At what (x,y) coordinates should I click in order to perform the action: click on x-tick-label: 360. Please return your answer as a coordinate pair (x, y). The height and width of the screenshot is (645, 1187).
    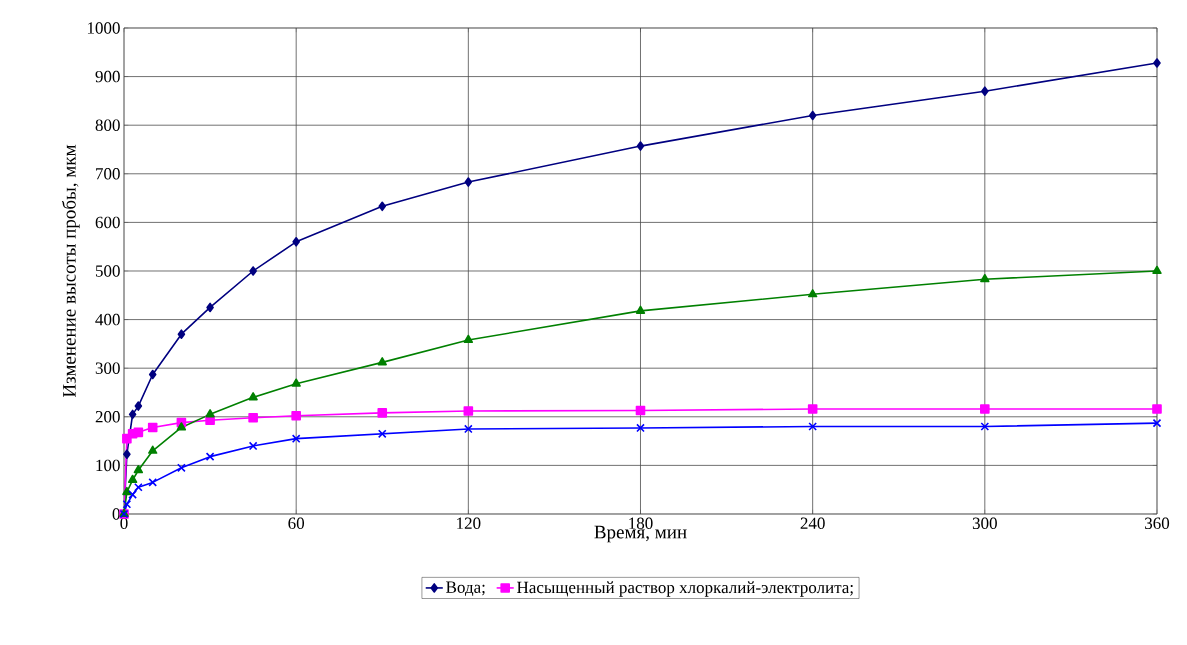
    Looking at the image, I should click on (1157, 523).